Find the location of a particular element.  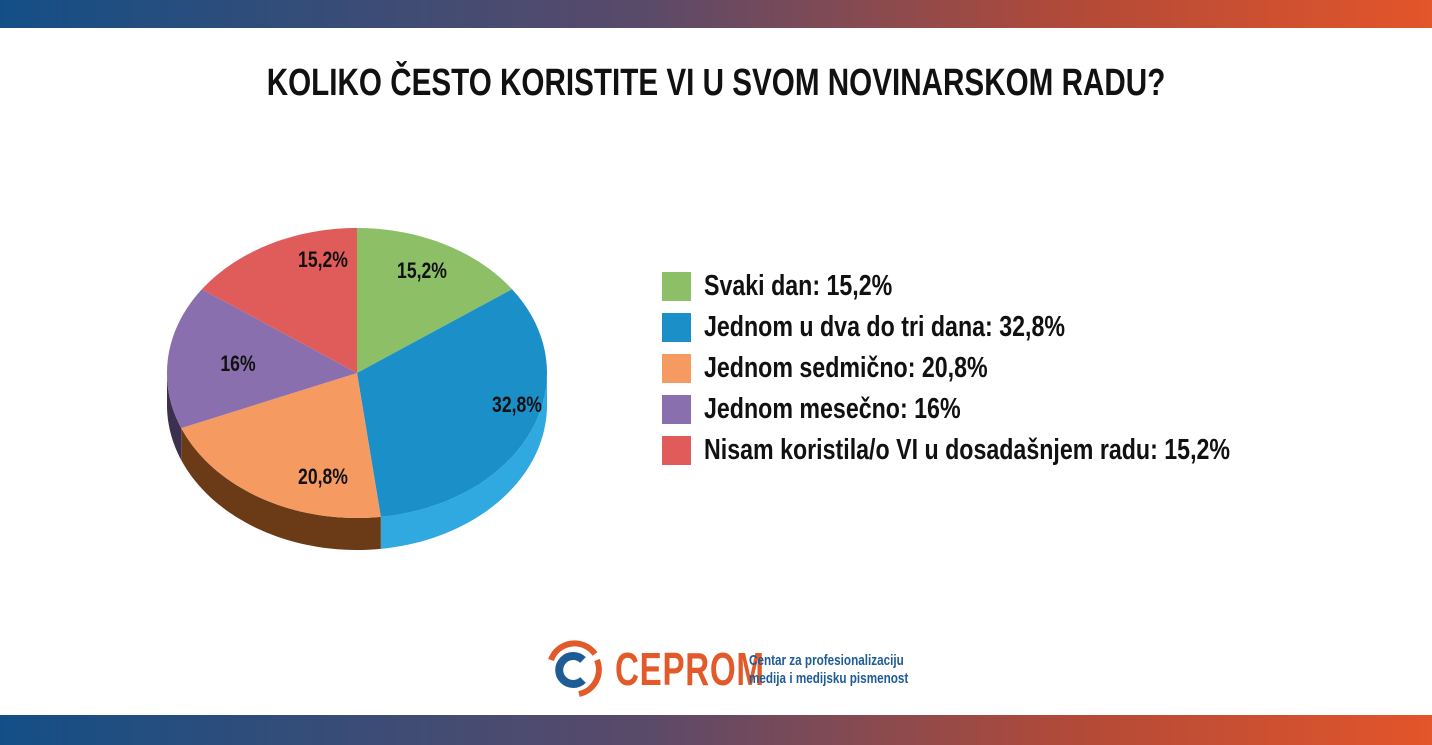

logo-tagline-2: medija i medijsku pismenost is located at coordinates (829, 678).